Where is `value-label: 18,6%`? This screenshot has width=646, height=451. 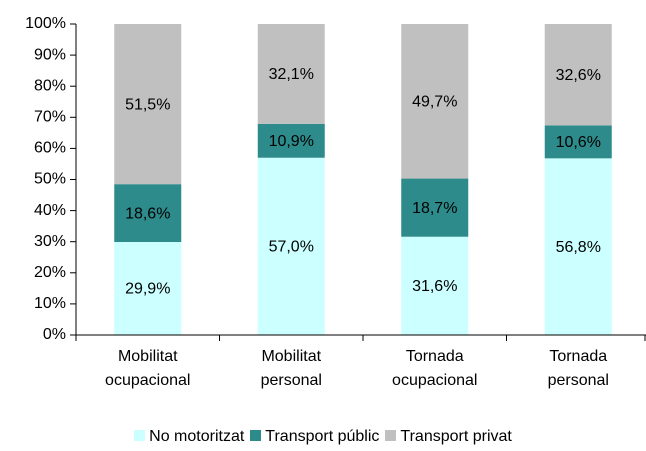
value-label: 18,6% is located at coordinates (147, 213).